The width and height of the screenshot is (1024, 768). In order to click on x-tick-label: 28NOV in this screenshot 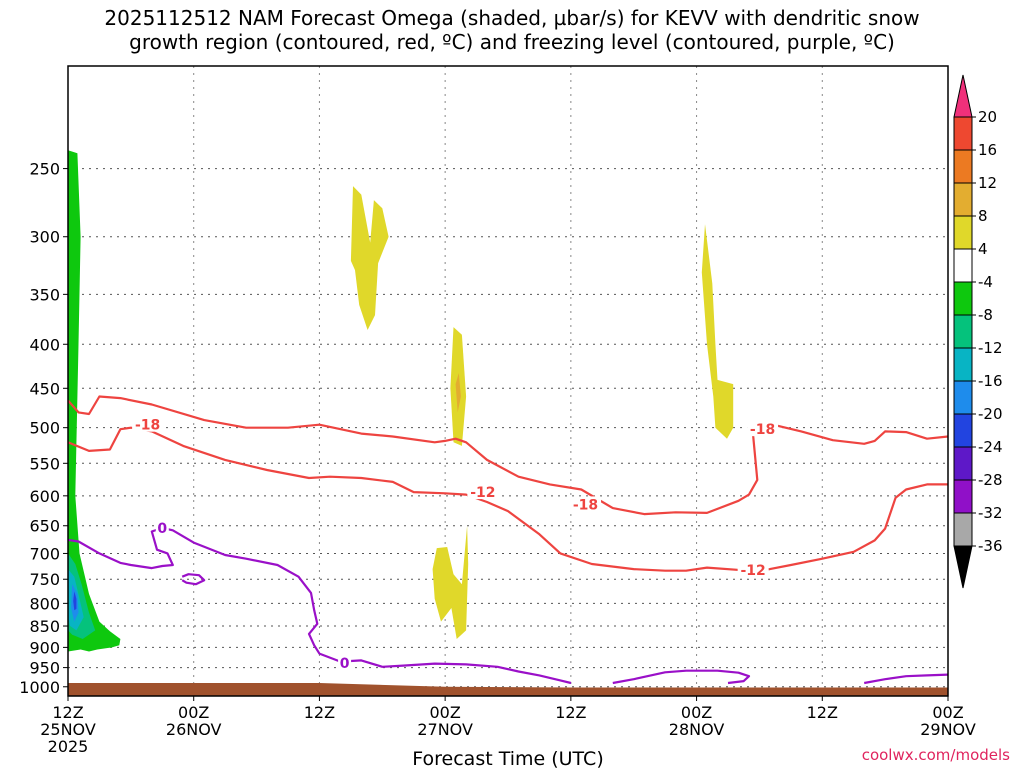, I will do `click(697, 729)`.